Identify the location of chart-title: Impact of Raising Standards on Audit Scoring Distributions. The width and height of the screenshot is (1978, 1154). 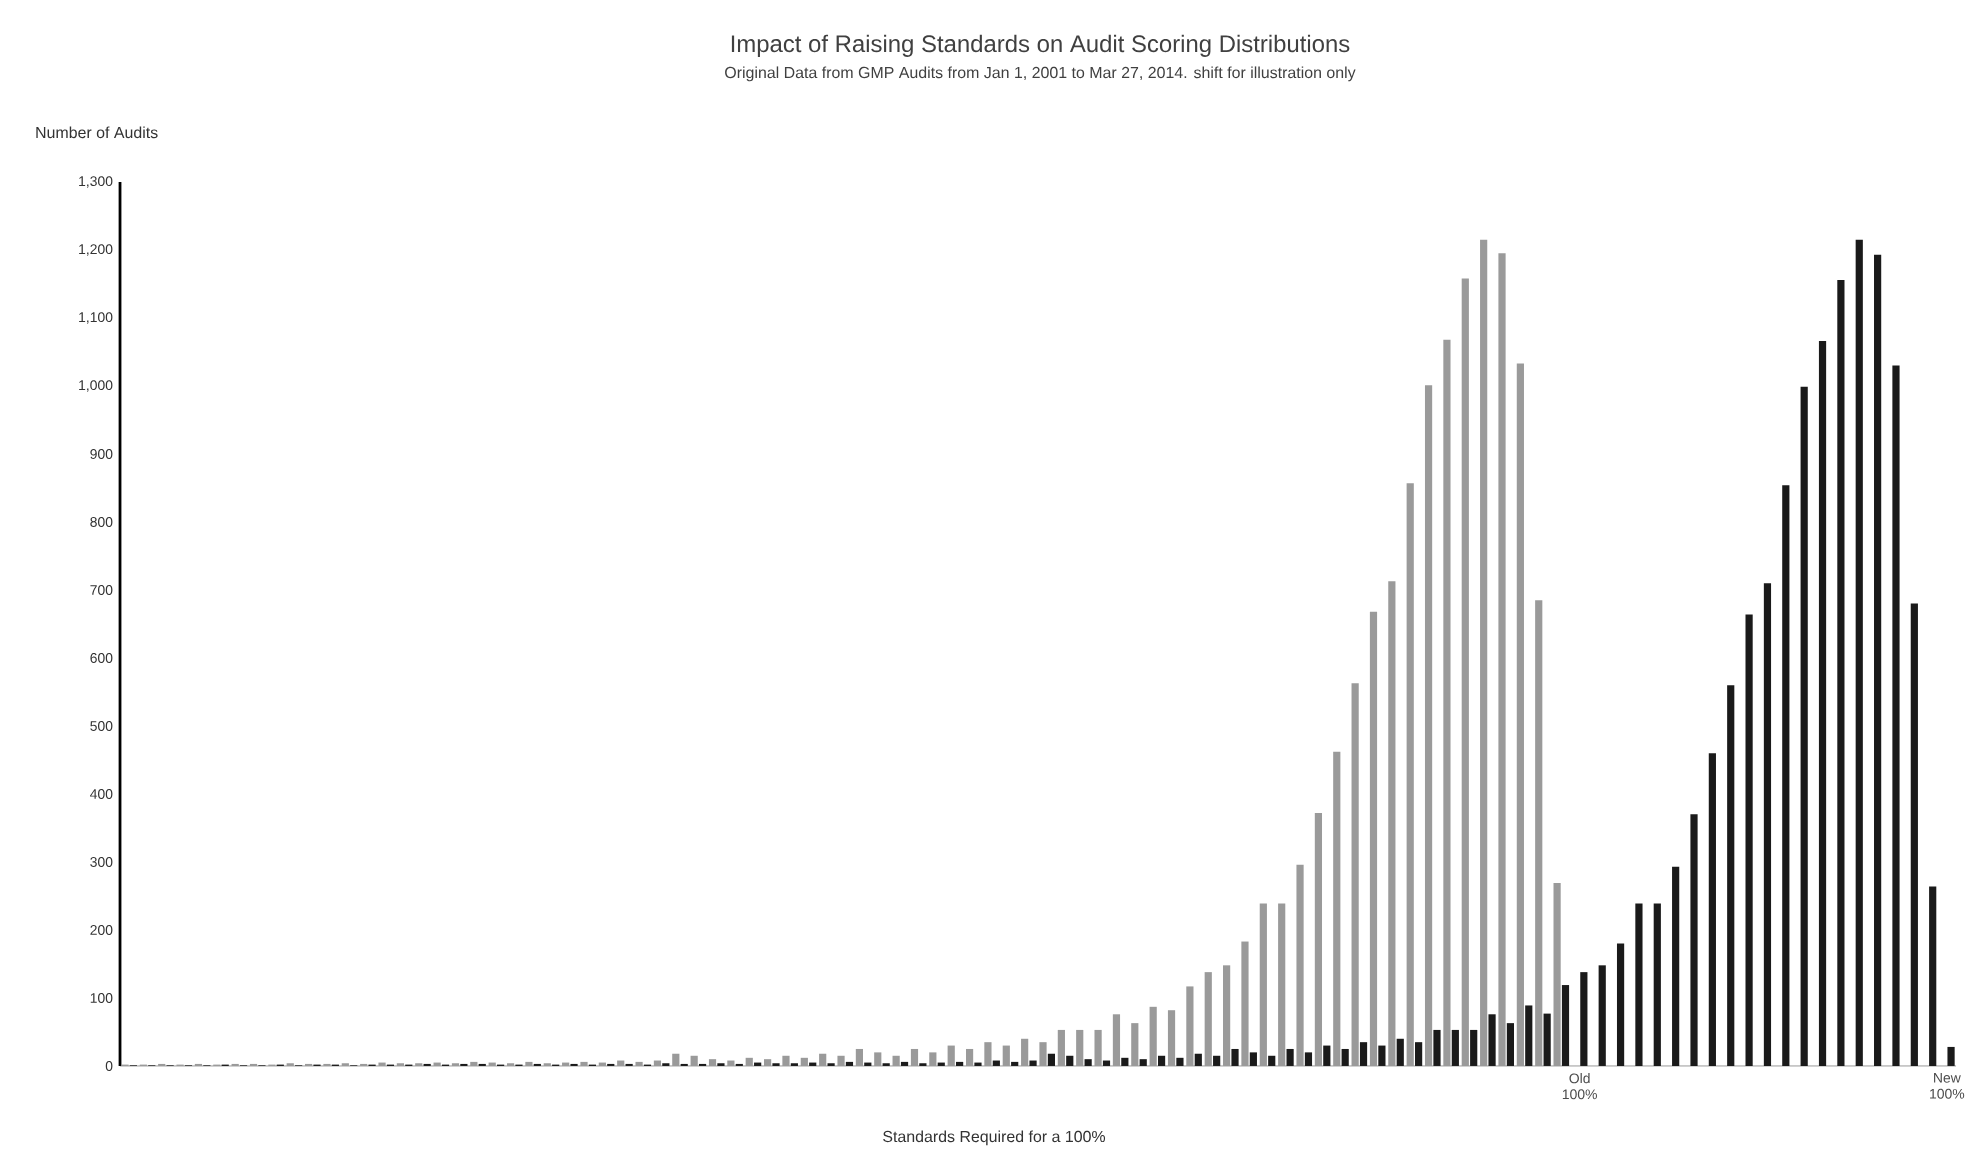
(1040, 45).